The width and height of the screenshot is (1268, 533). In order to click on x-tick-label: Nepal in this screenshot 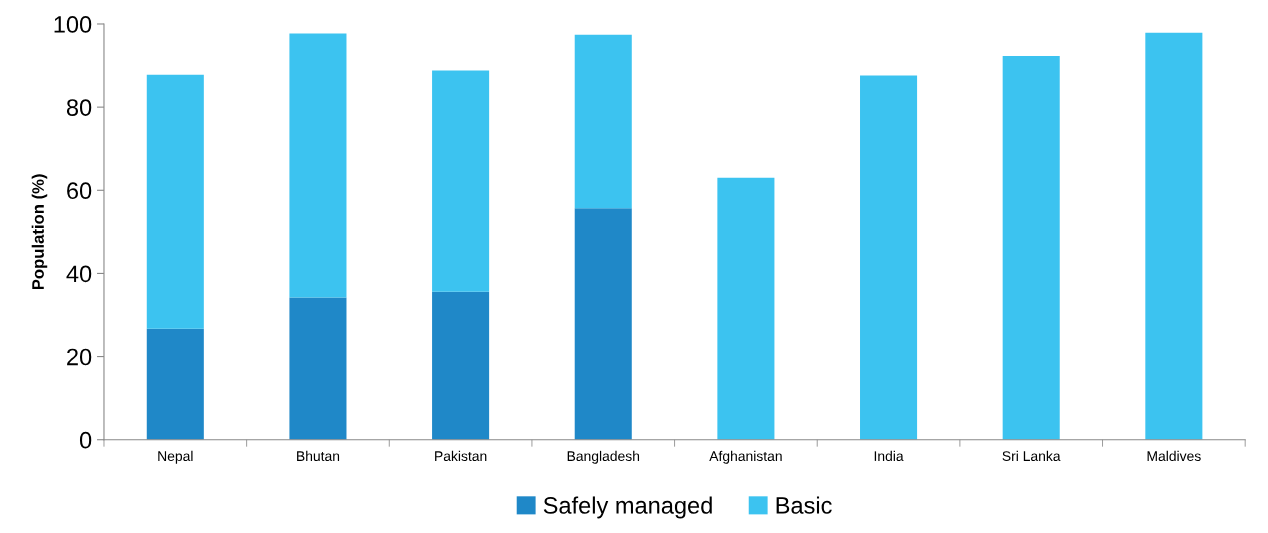, I will do `click(175, 457)`.